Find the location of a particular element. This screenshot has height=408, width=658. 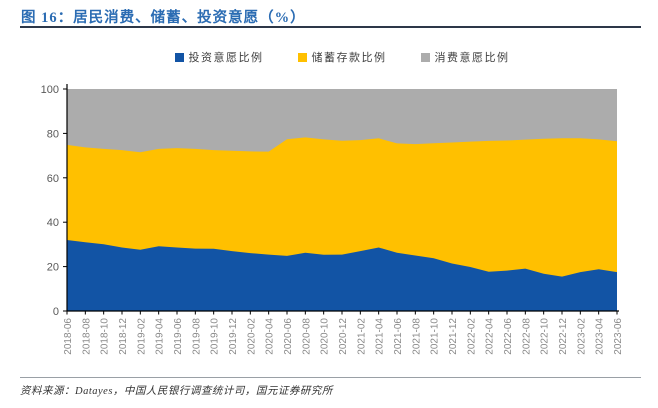

x-tick-label: 2021-12 is located at coordinates (453, 336).